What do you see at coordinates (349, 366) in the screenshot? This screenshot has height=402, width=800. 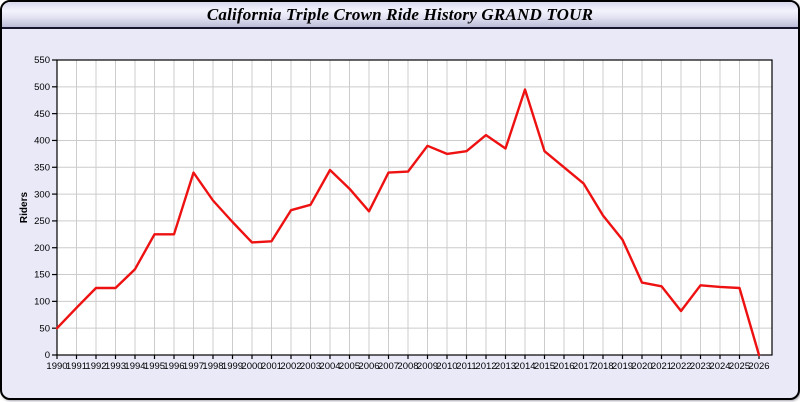 I see `x-tick-label: 2005` at bounding box center [349, 366].